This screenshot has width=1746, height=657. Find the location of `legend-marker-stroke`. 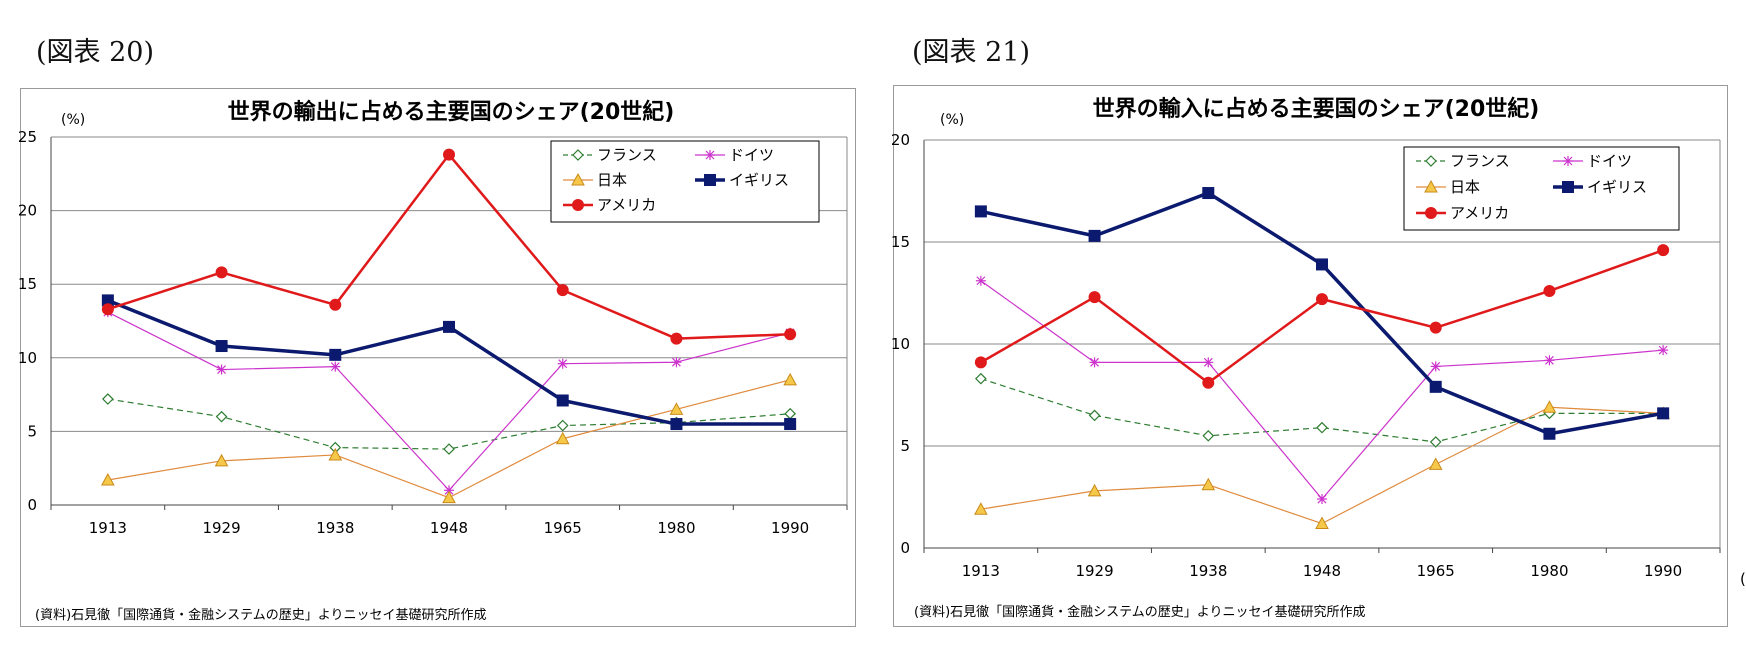

legend-marker-stroke is located at coordinates (710, 155).